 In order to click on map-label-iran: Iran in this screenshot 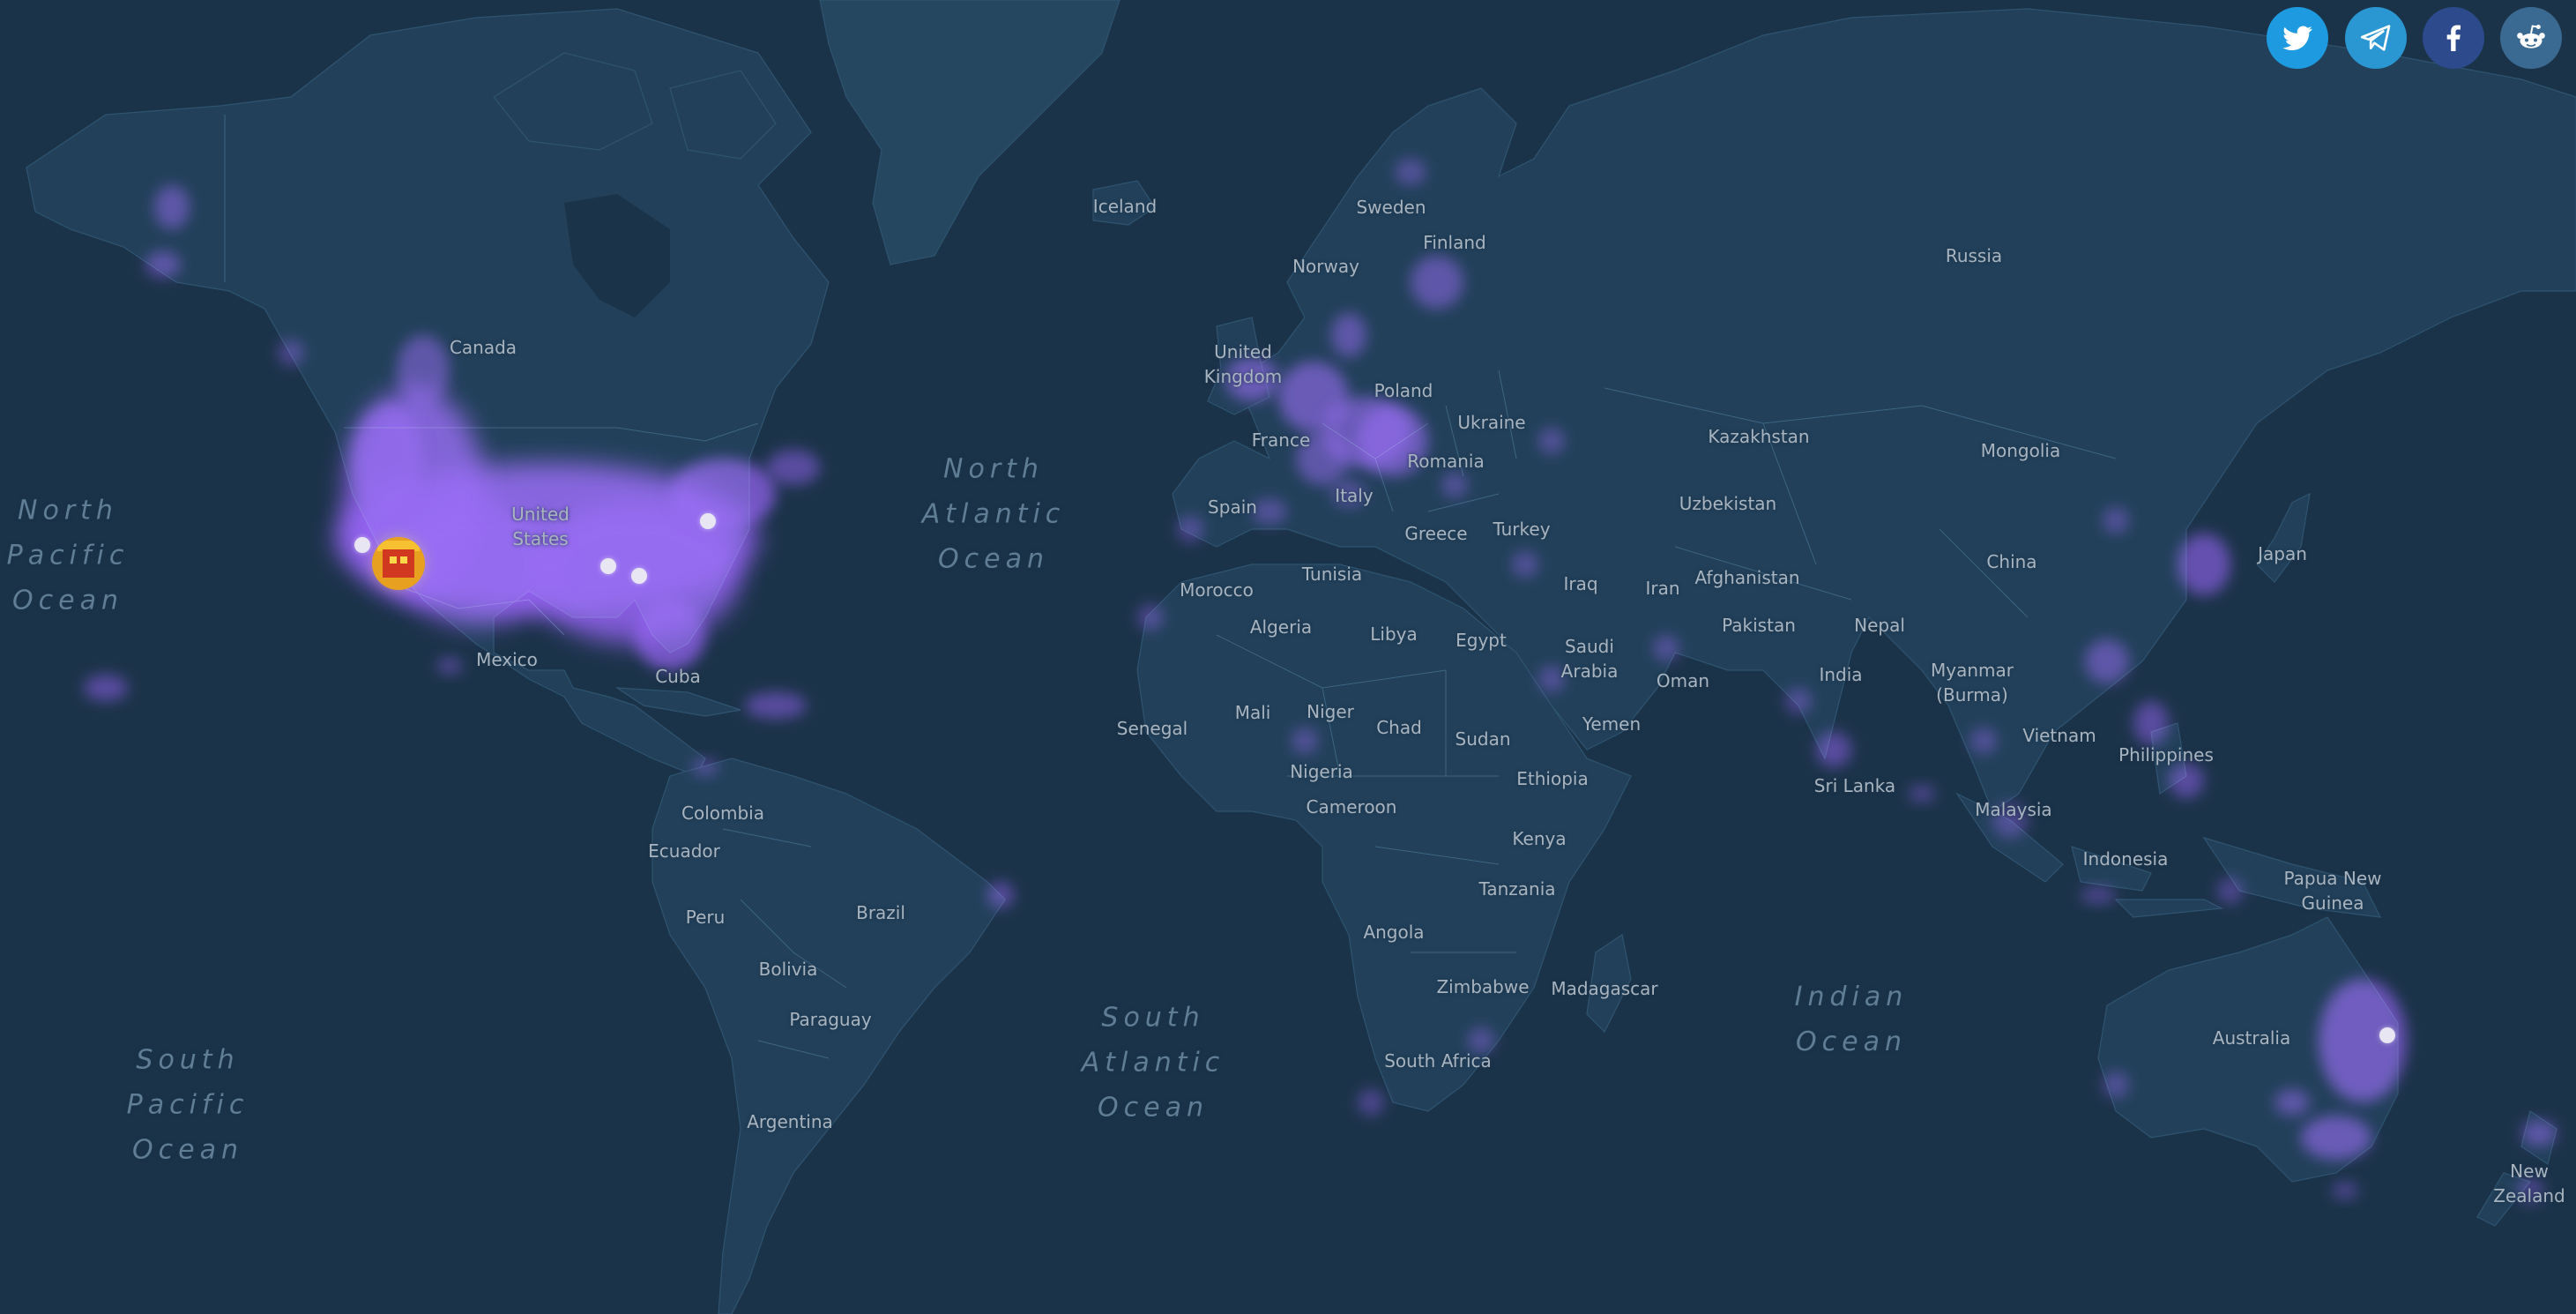, I will do `click(1663, 588)`.